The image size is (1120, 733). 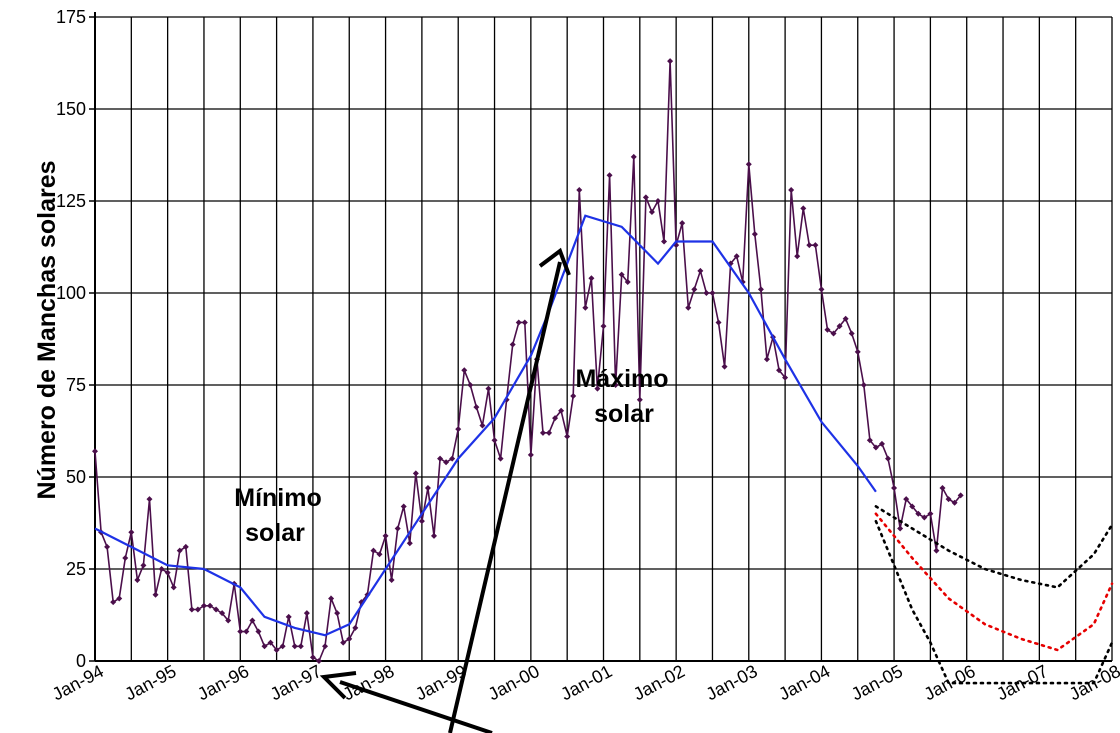 What do you see at coordinates (994, 547) in the screenshot?
I see `series-line-prediction-upper` at bounding box center [994, 547].